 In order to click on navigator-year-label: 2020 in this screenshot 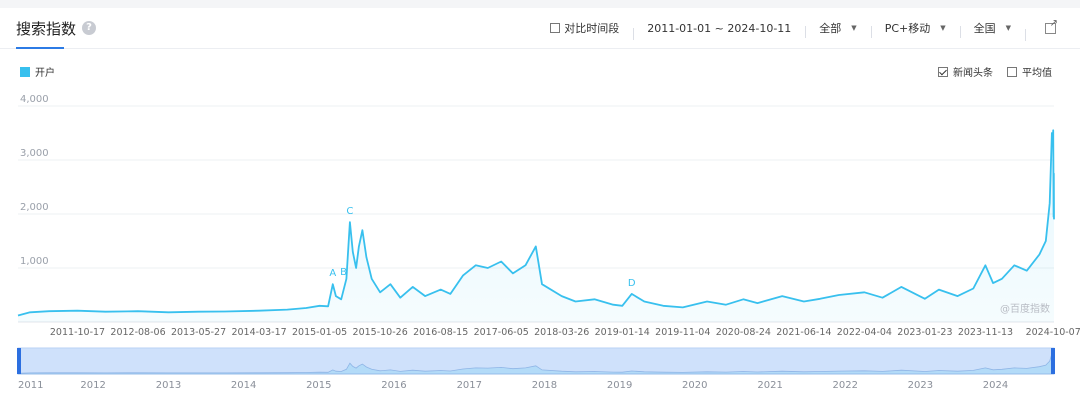, I will do `click(694, 385)`.